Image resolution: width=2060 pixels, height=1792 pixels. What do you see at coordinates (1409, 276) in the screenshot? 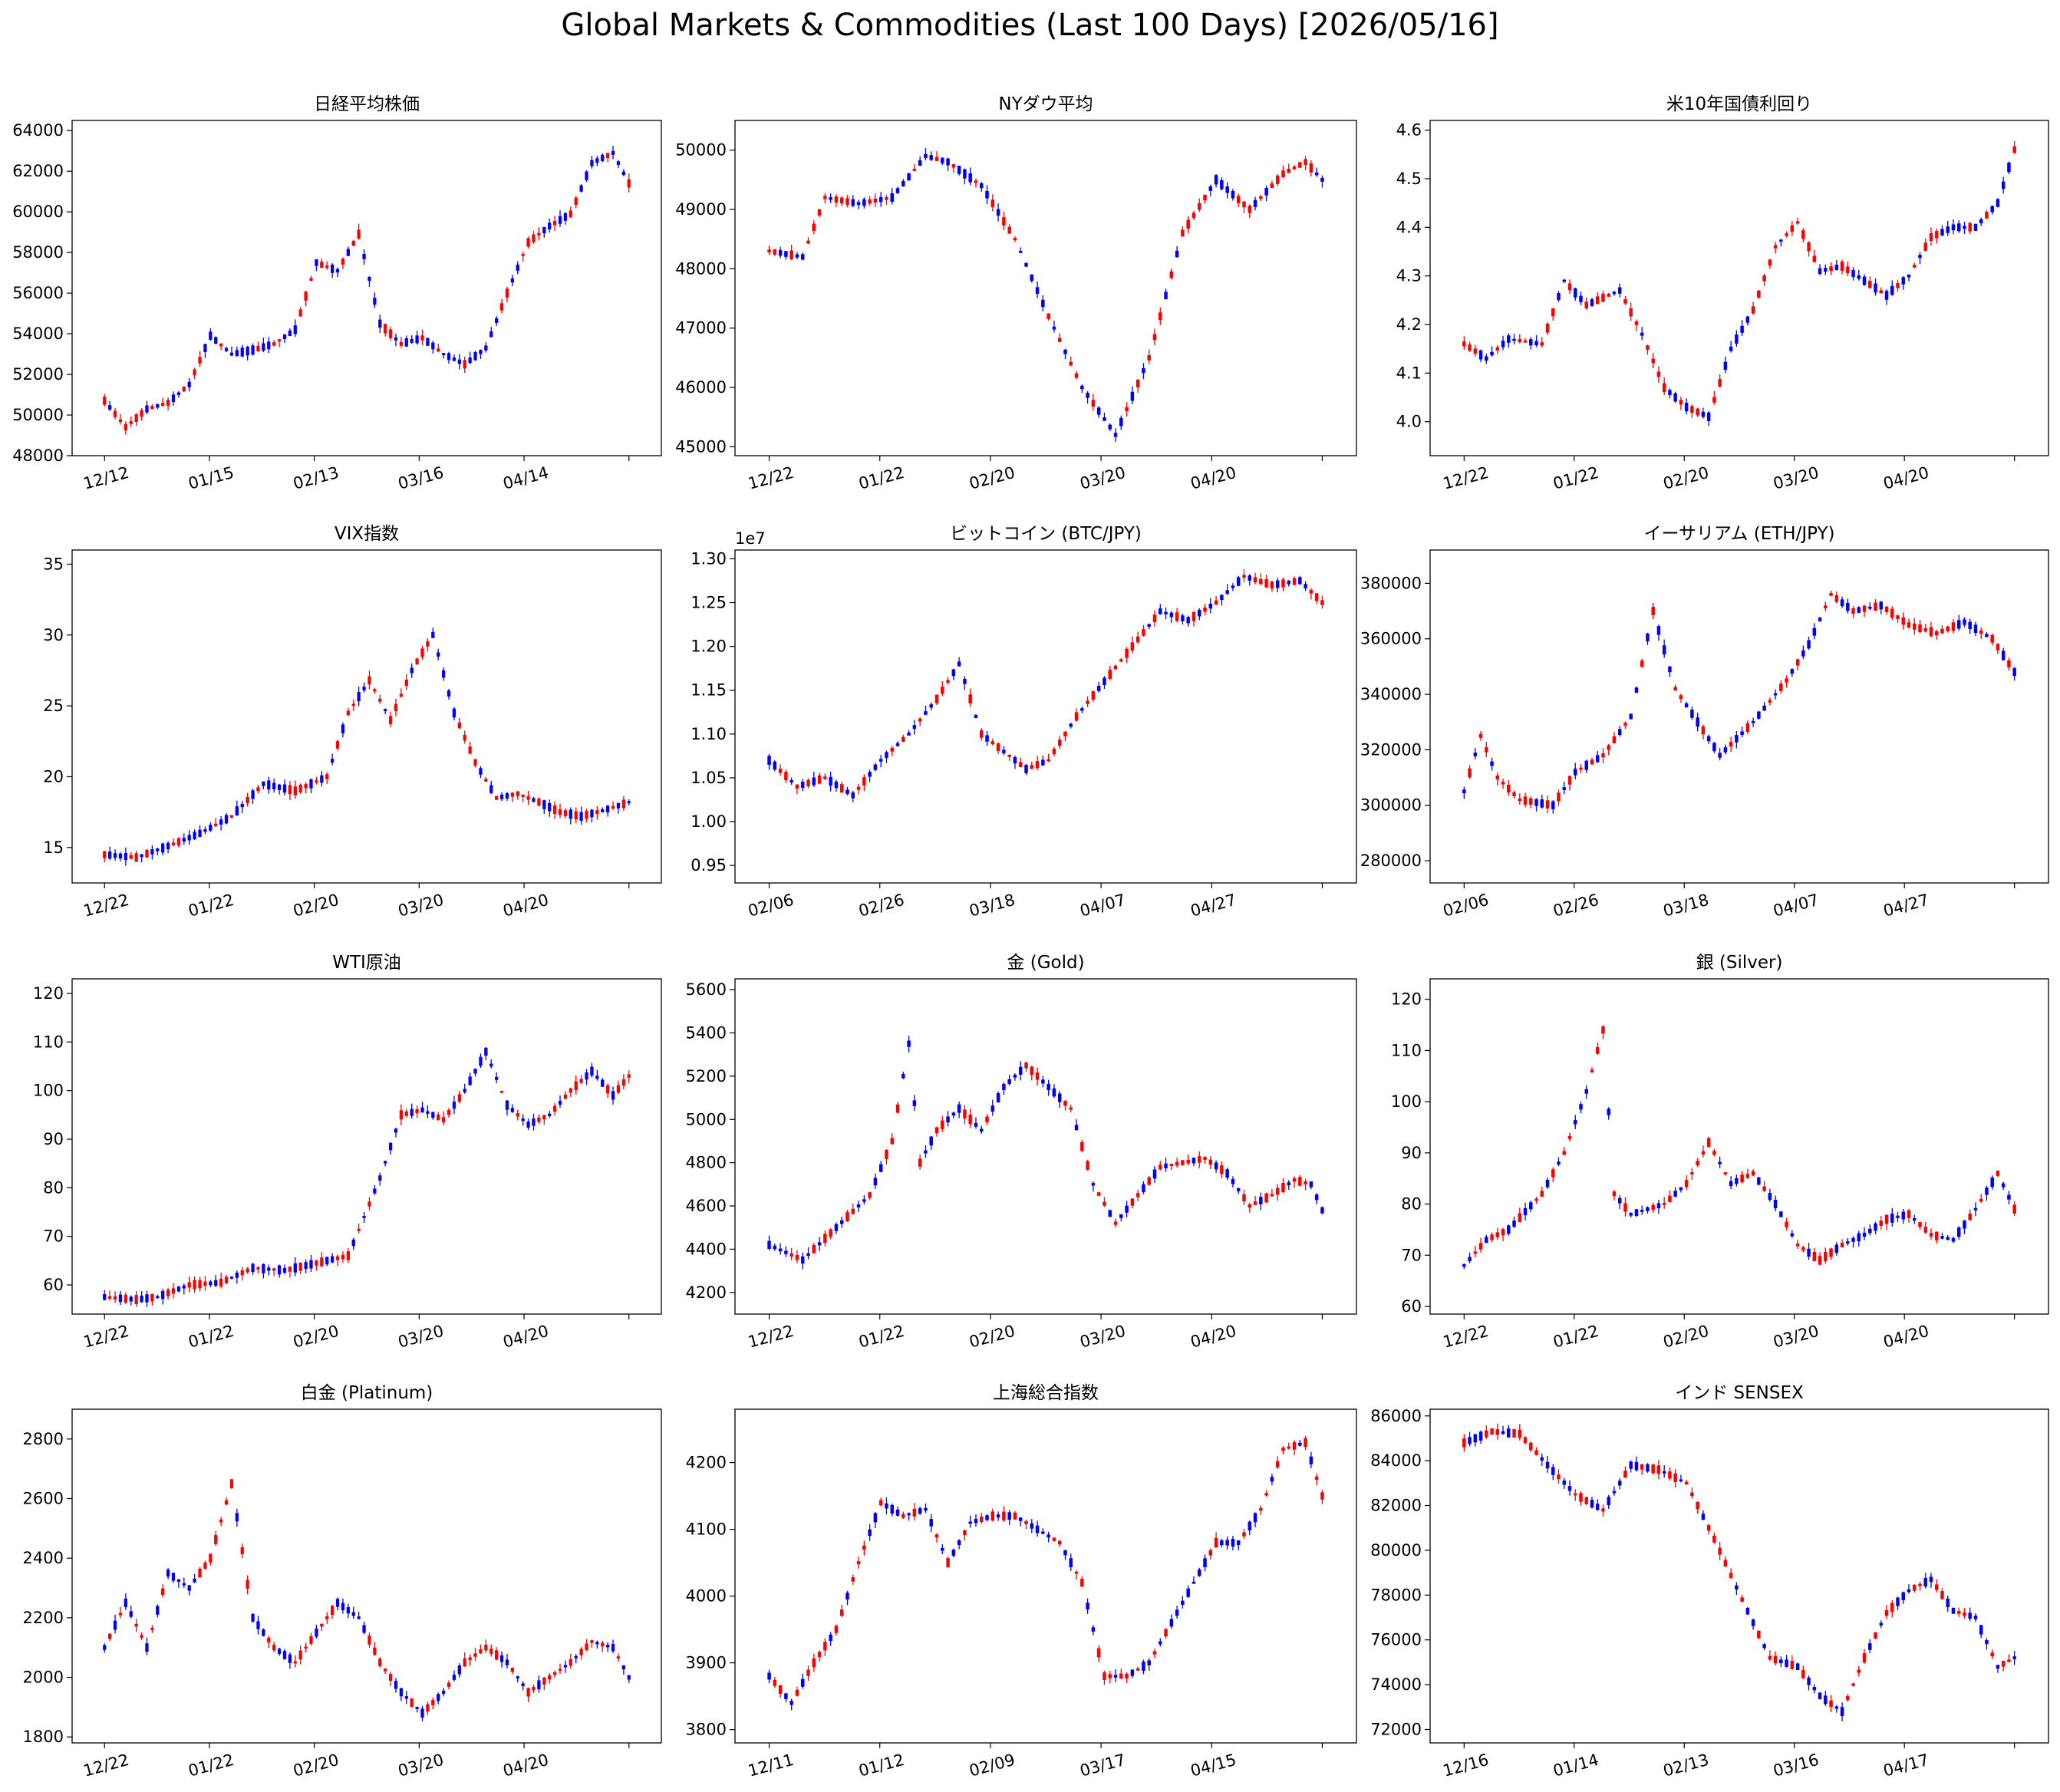
I see `y-tick-label: 4.3` at bounding box center [1409, 276].